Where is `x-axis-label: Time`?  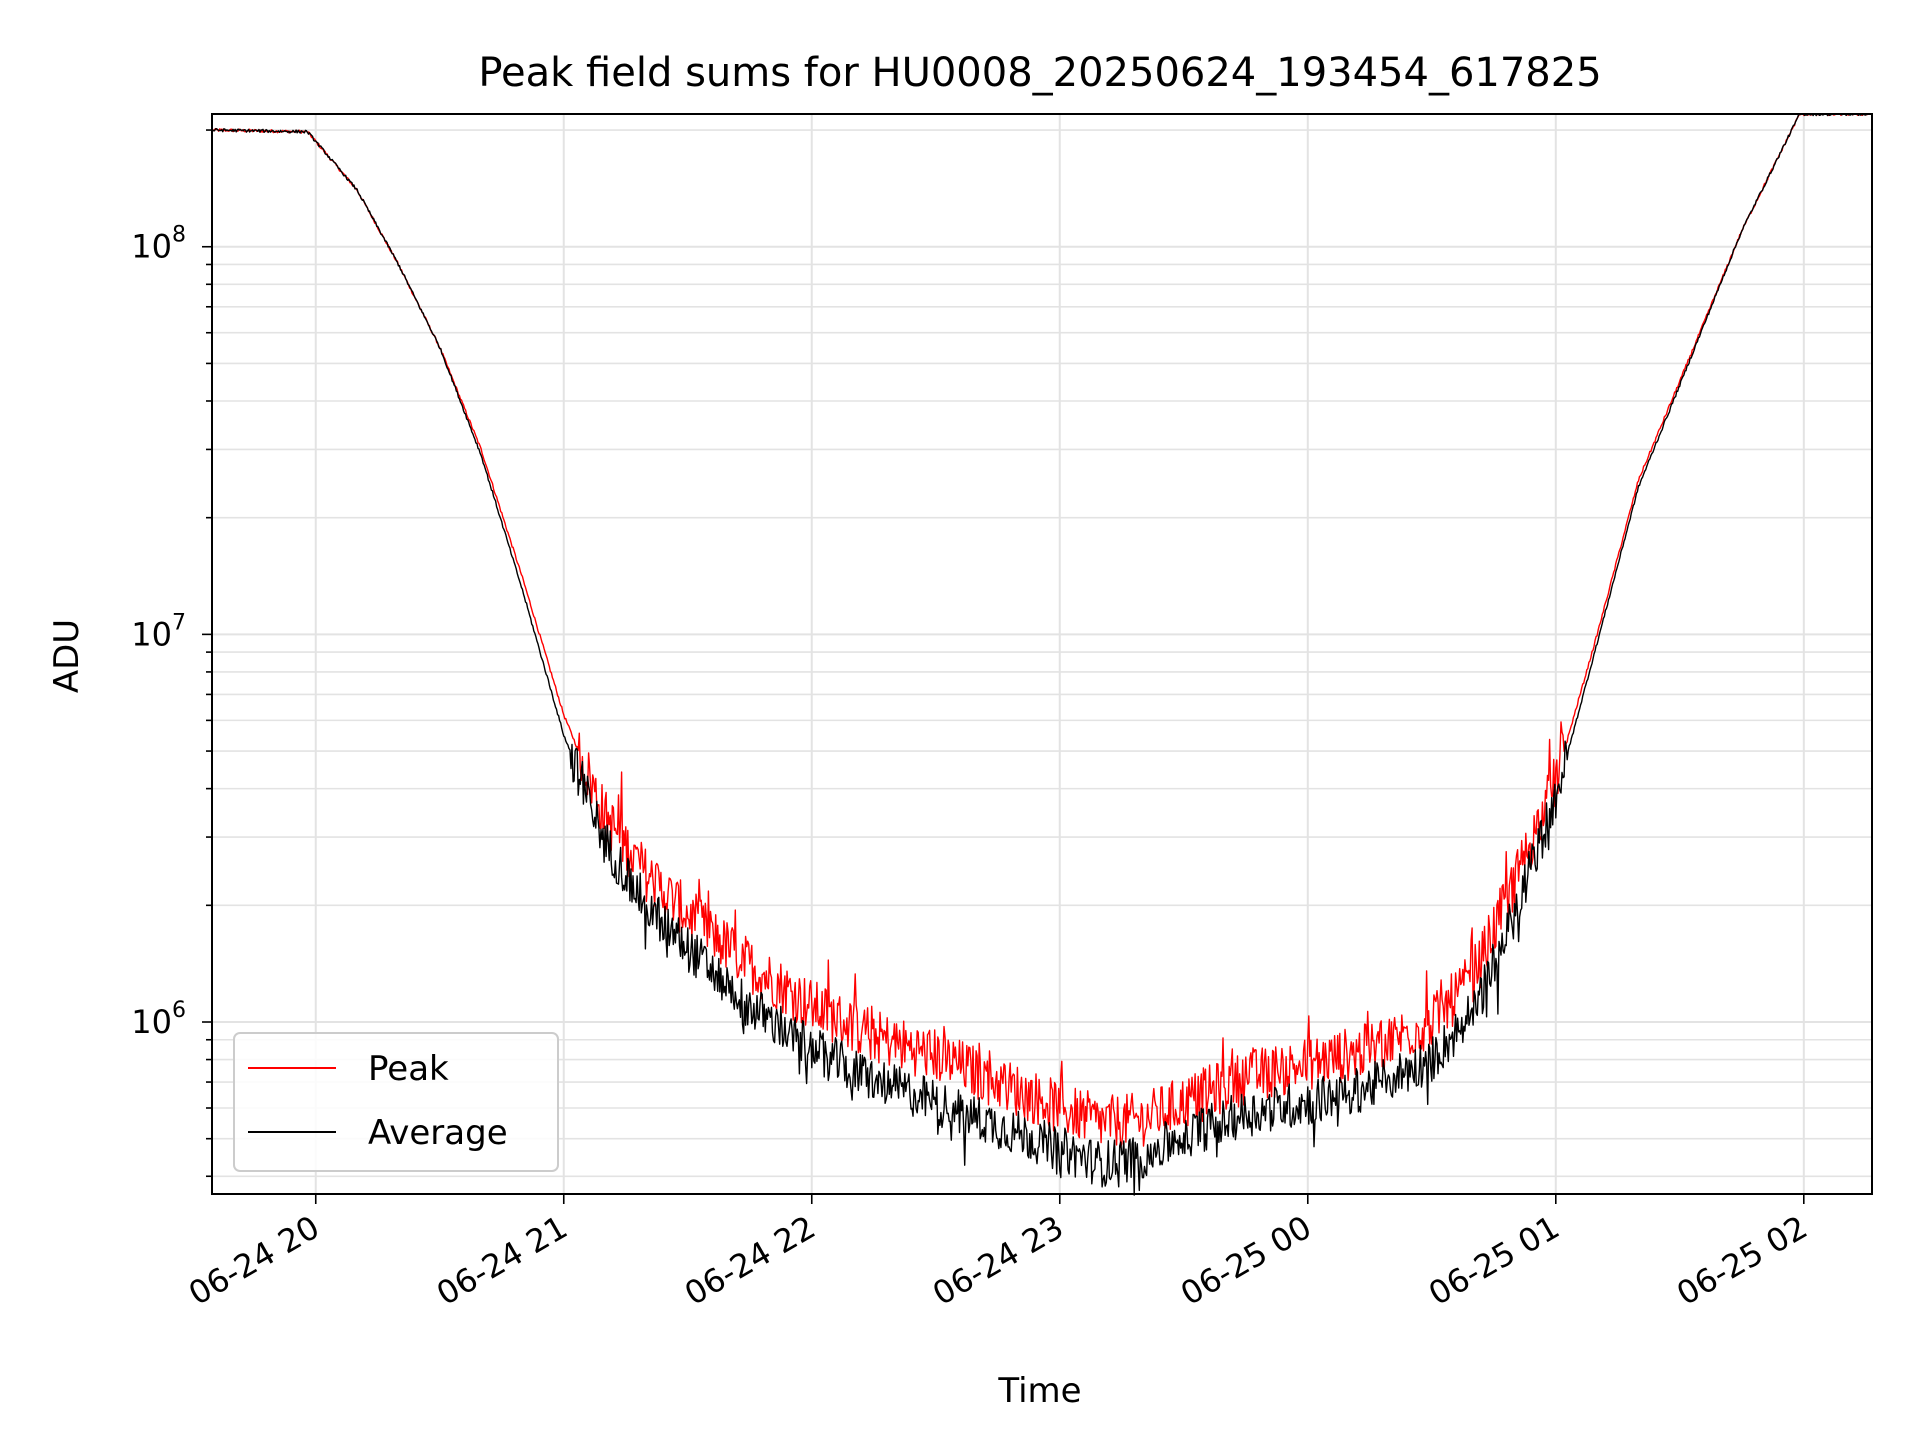 x-axis-label: Time is located at coordinates (1039, 1391).